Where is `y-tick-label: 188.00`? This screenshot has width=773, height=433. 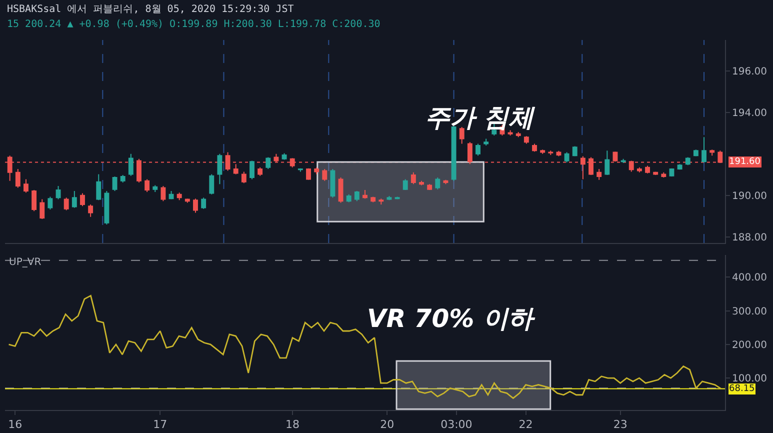
y-tick-label: 188.00 is located at coordinates (749, 238).